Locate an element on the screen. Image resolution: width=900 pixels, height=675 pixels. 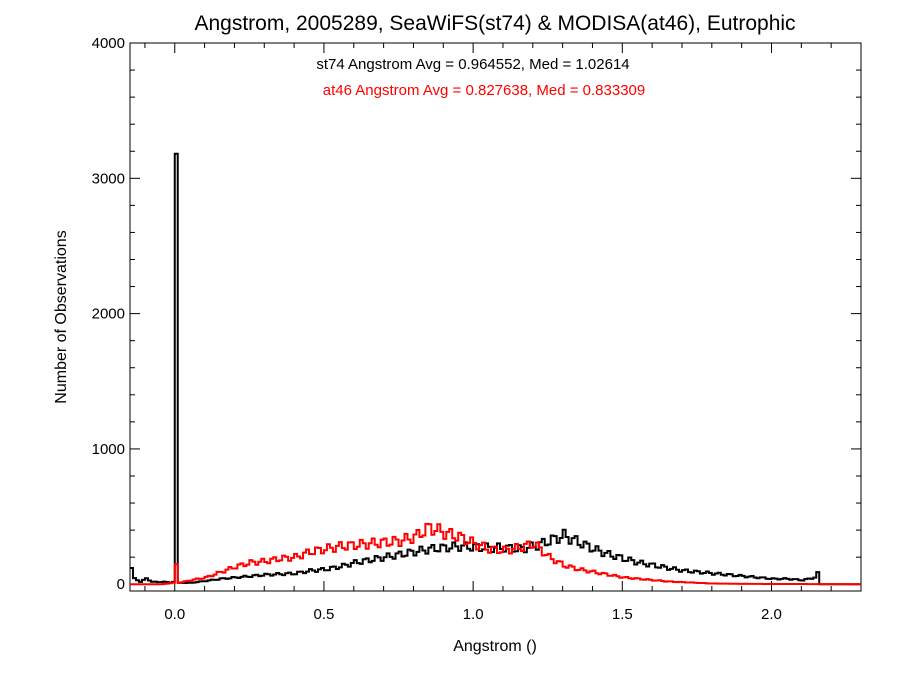
x-tick-label: 0.5 is located at coordinates (324, 614).